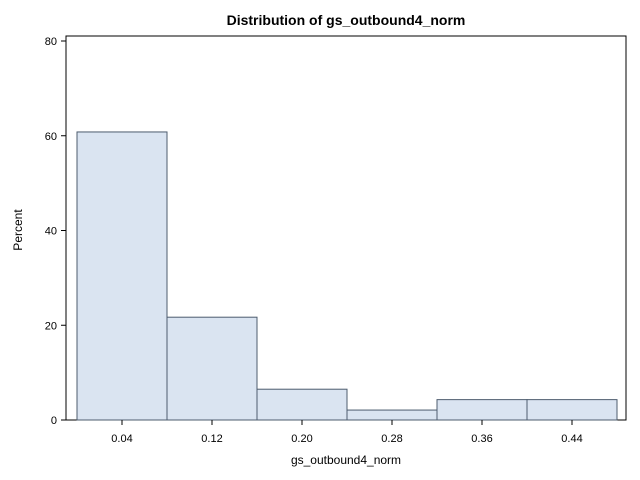 The width and height of the screenshot is (640, 480). I want to click on y-axis-label: Percent, so click(18, 230).